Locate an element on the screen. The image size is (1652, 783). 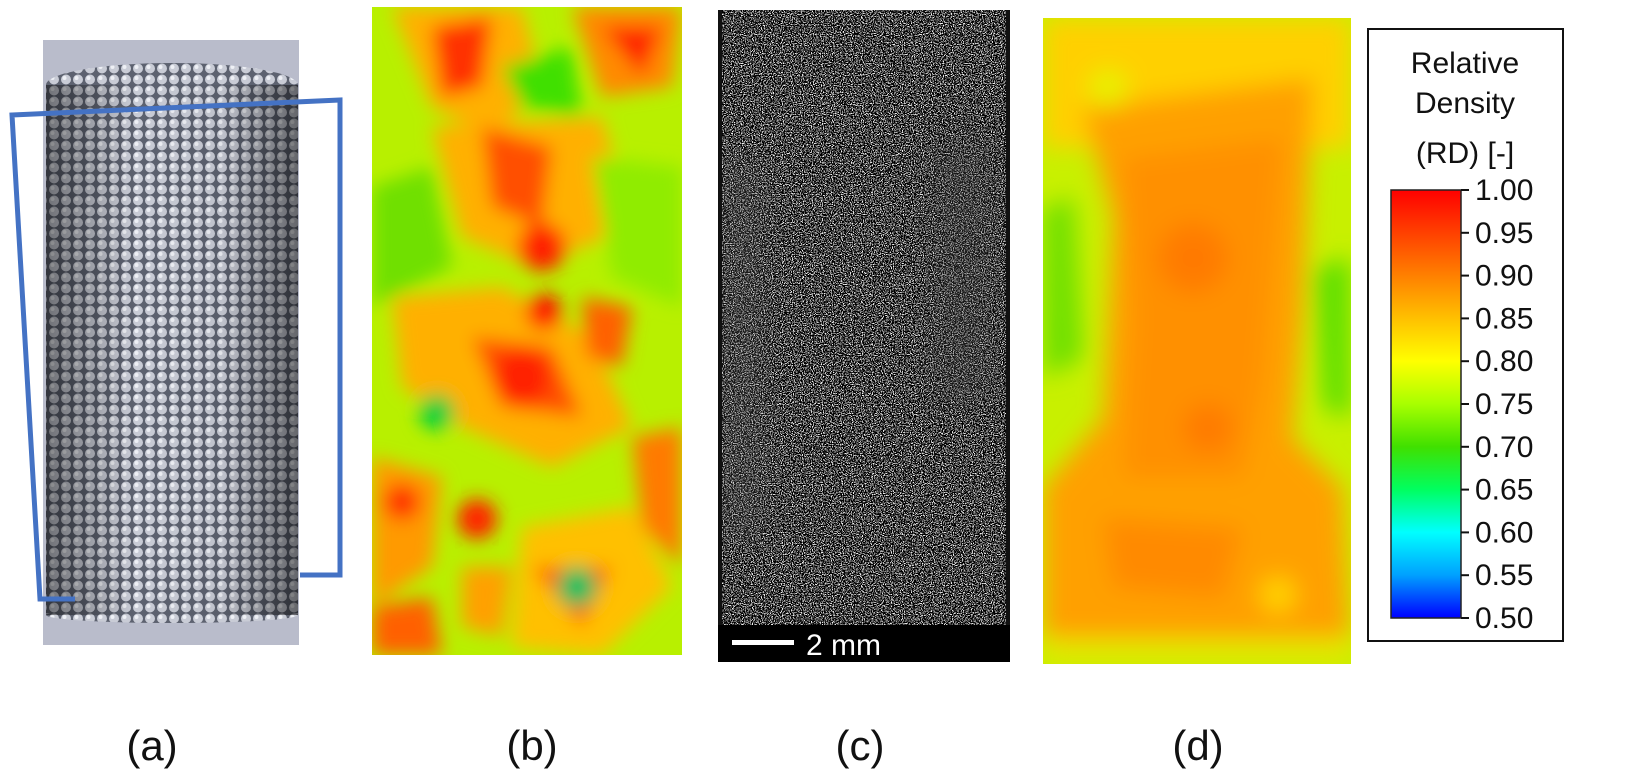
colorbar-tick-label: 0.90 is located at coordinates (1504, 276).